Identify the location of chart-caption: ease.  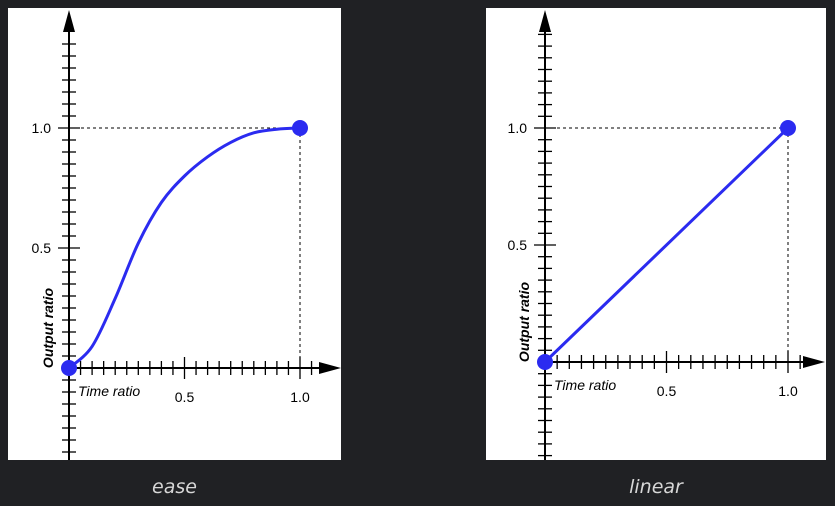
(174, 487).